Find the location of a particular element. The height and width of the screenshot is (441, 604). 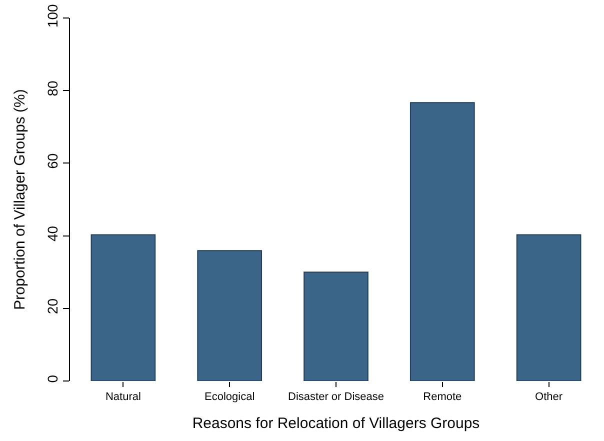

y-tick-label: 100 is located at coordinates (52, 16).